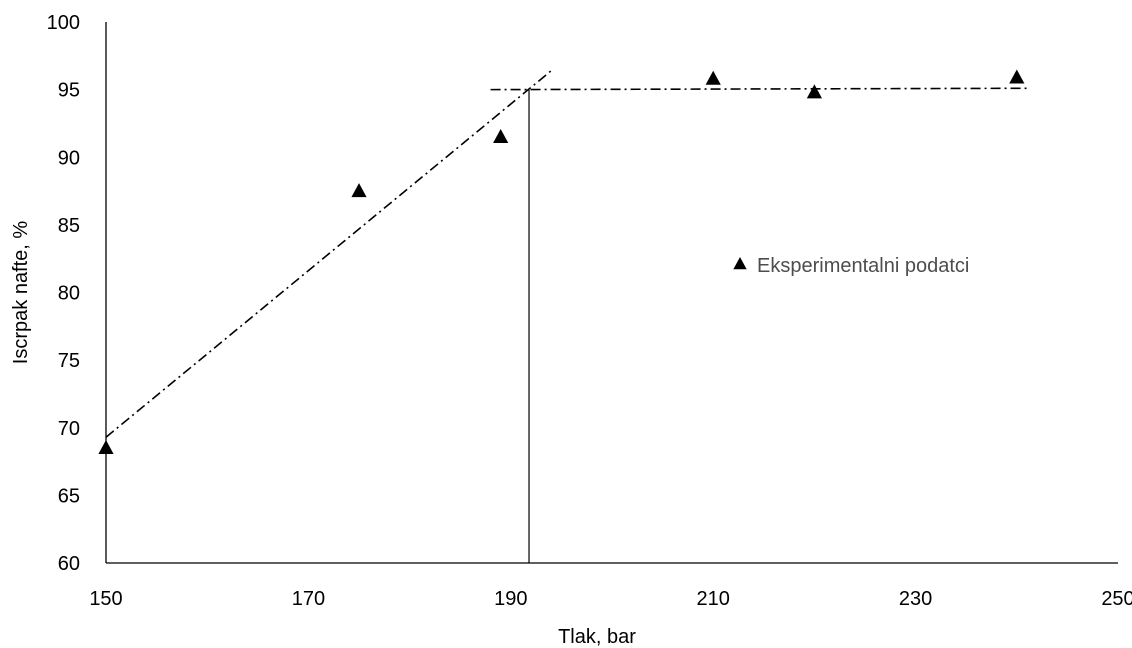 The width and height of the screenshot is (1132, 648). I want to click on y-axis-title: Iscrpak nafte, %, so click(21, 293).